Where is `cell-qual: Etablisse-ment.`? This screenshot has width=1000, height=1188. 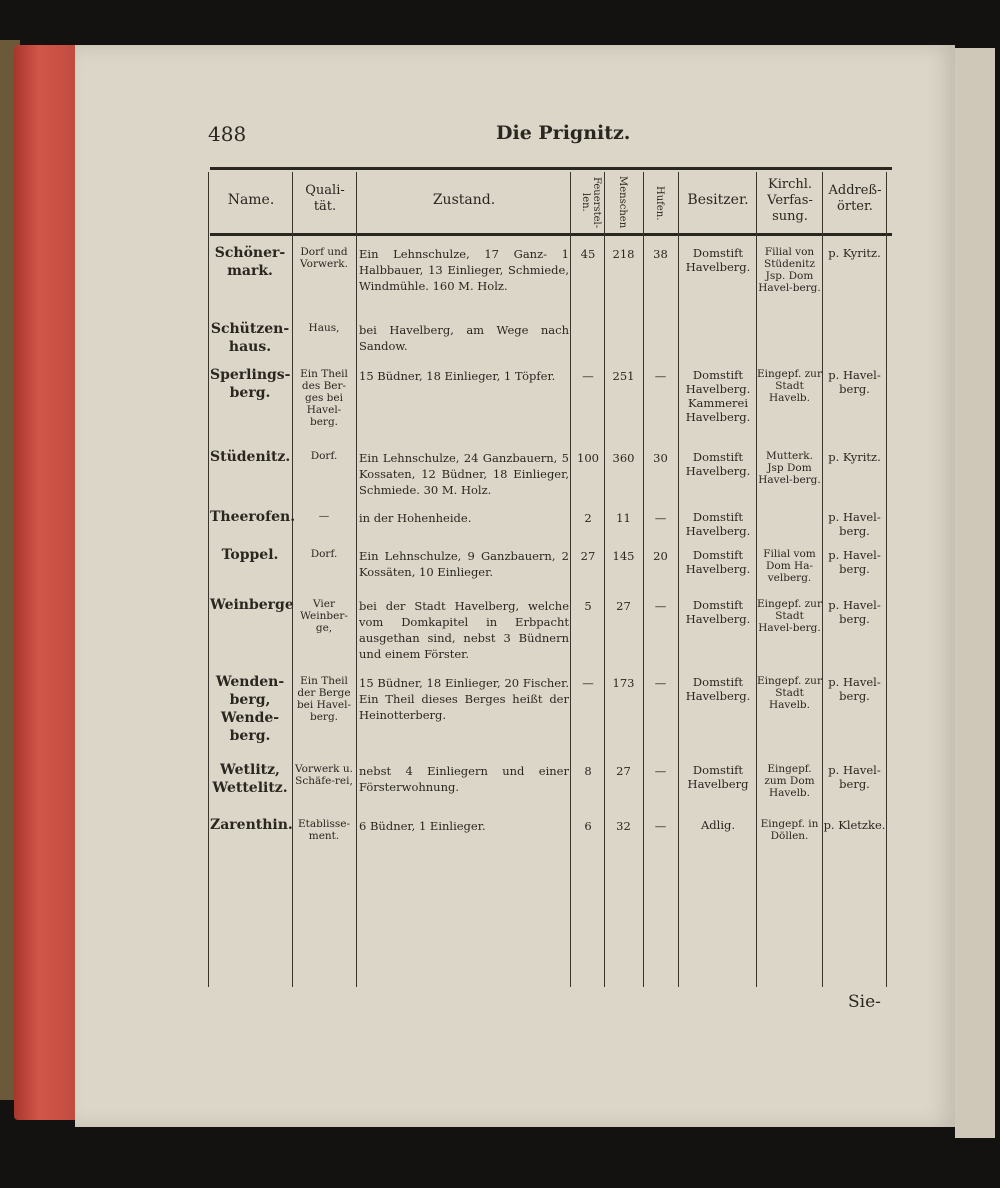 cell-qual: Etablisse-ment. is located at coordinates (324, 830).